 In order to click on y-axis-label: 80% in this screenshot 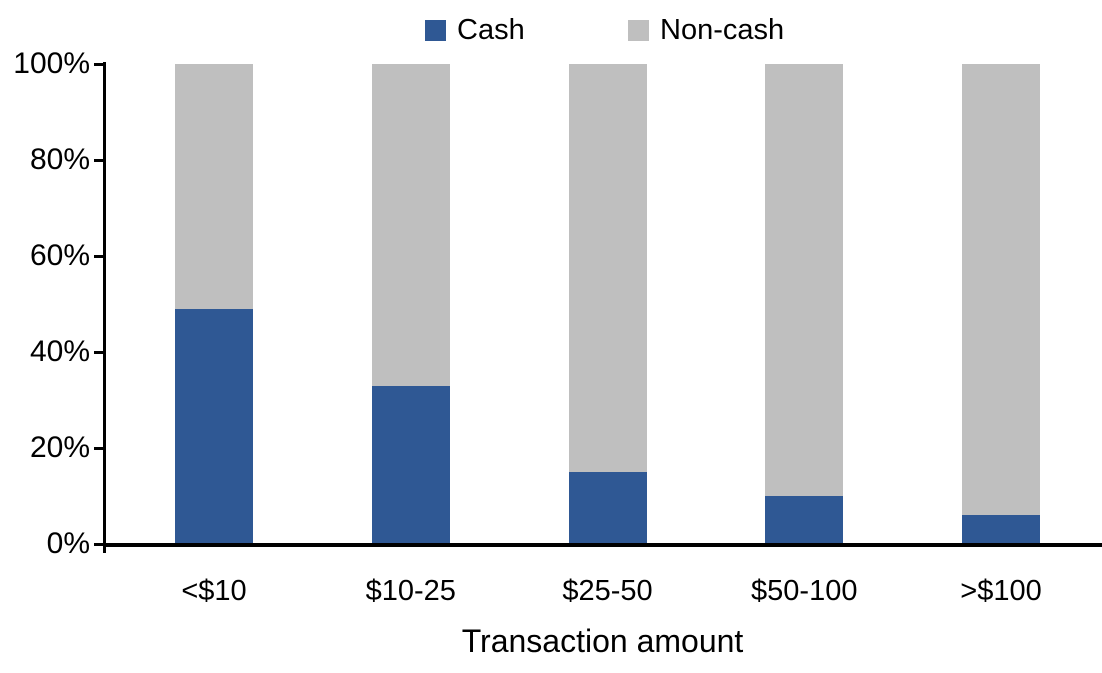, I will do `click(59, 159)`.